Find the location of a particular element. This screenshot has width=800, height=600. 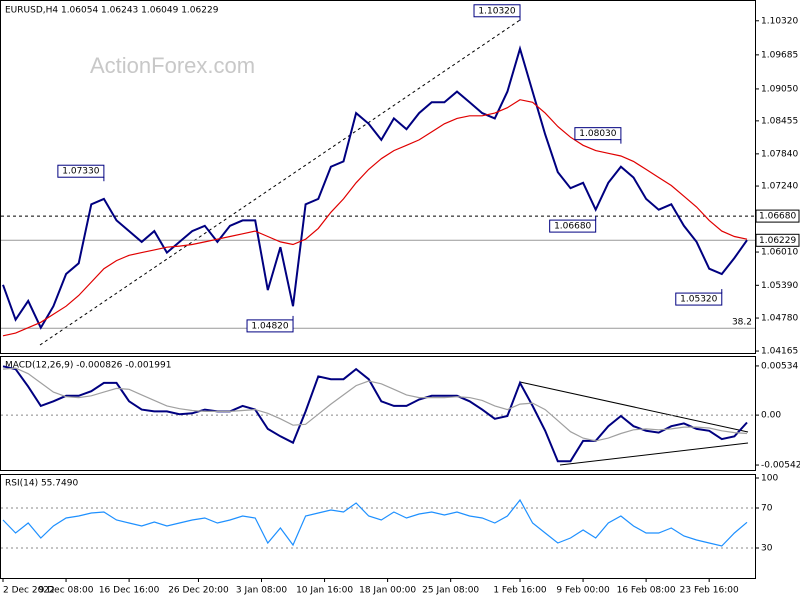

x-tick-label: 10 Jan 16:00 is located at coordinates (324, 591).